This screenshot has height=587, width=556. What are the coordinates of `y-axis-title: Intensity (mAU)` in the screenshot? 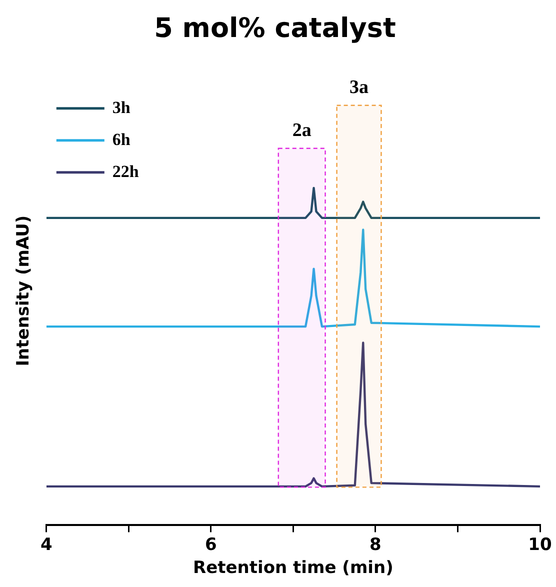 It's located at (24, 290).